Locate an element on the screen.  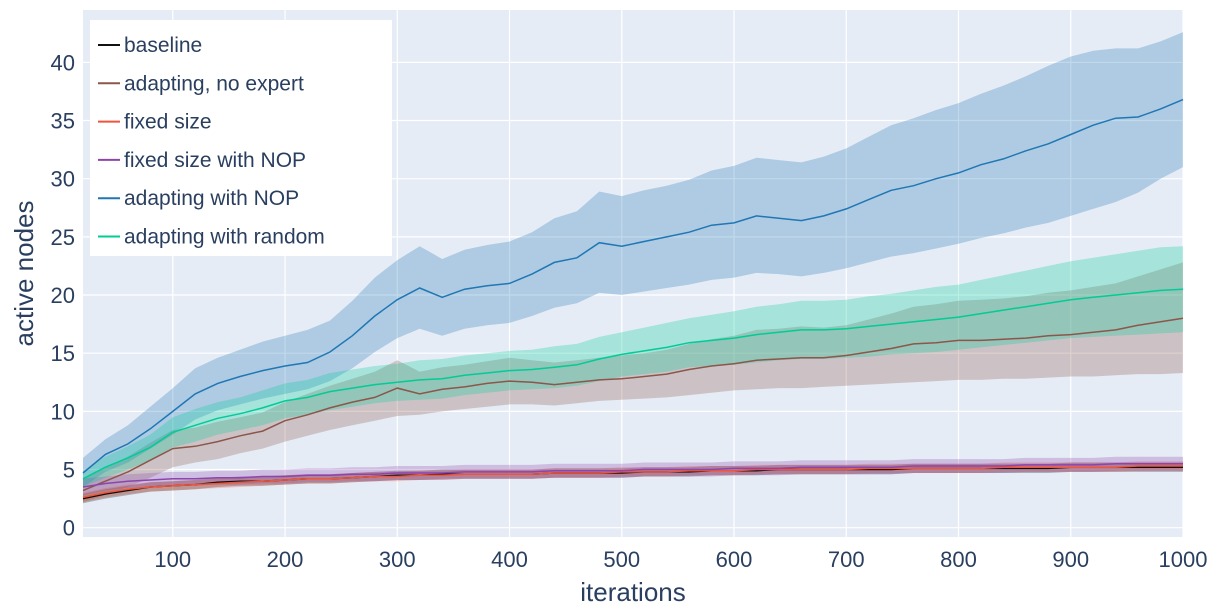
band-fixed-size is located at coordinates (633, 482).